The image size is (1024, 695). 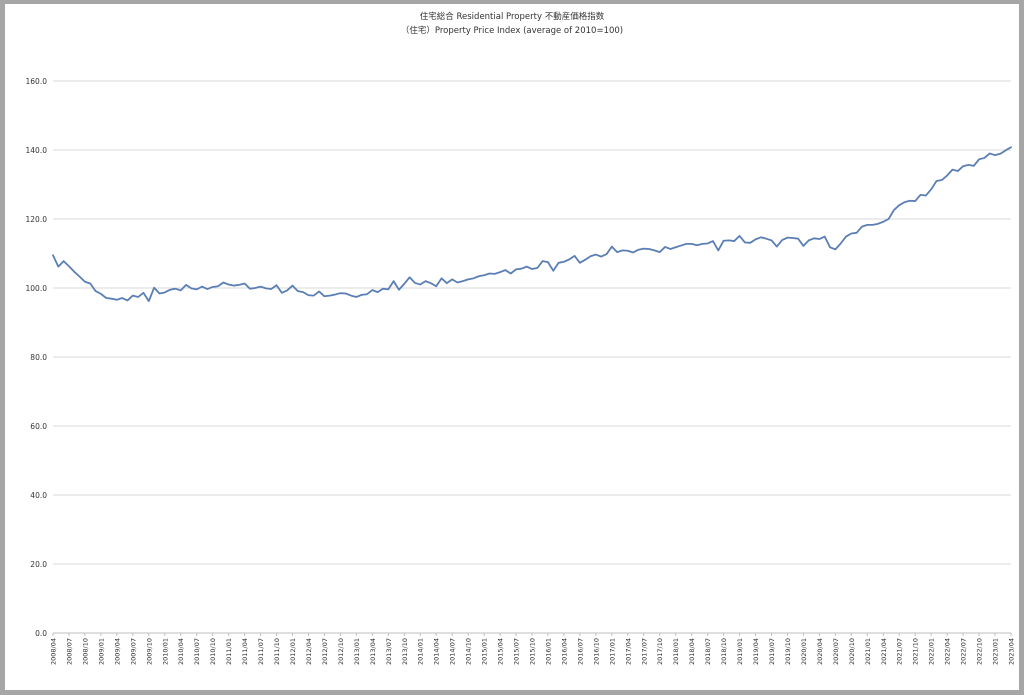 I want to click on x-tick-label: 2023/04, so click(x=1012, y=651).